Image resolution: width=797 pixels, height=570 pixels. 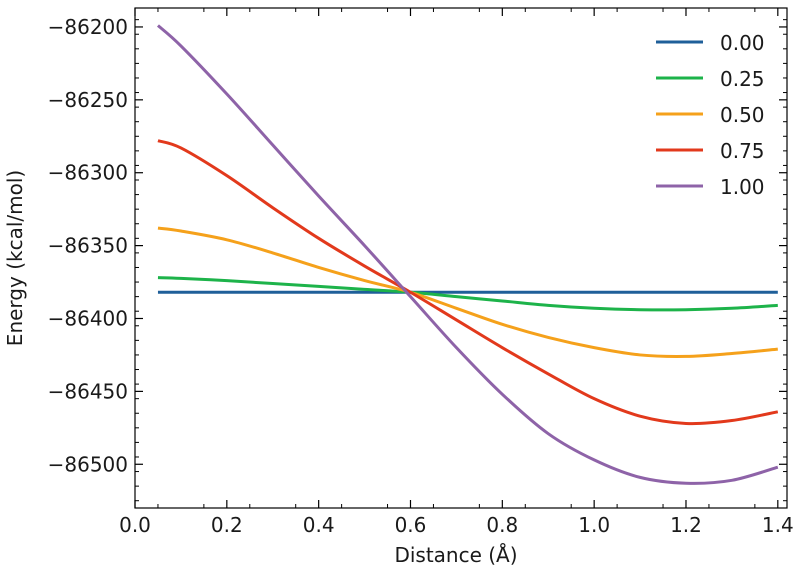 I want to click on y-tick-label: −86350, so click(x=88, y=246).